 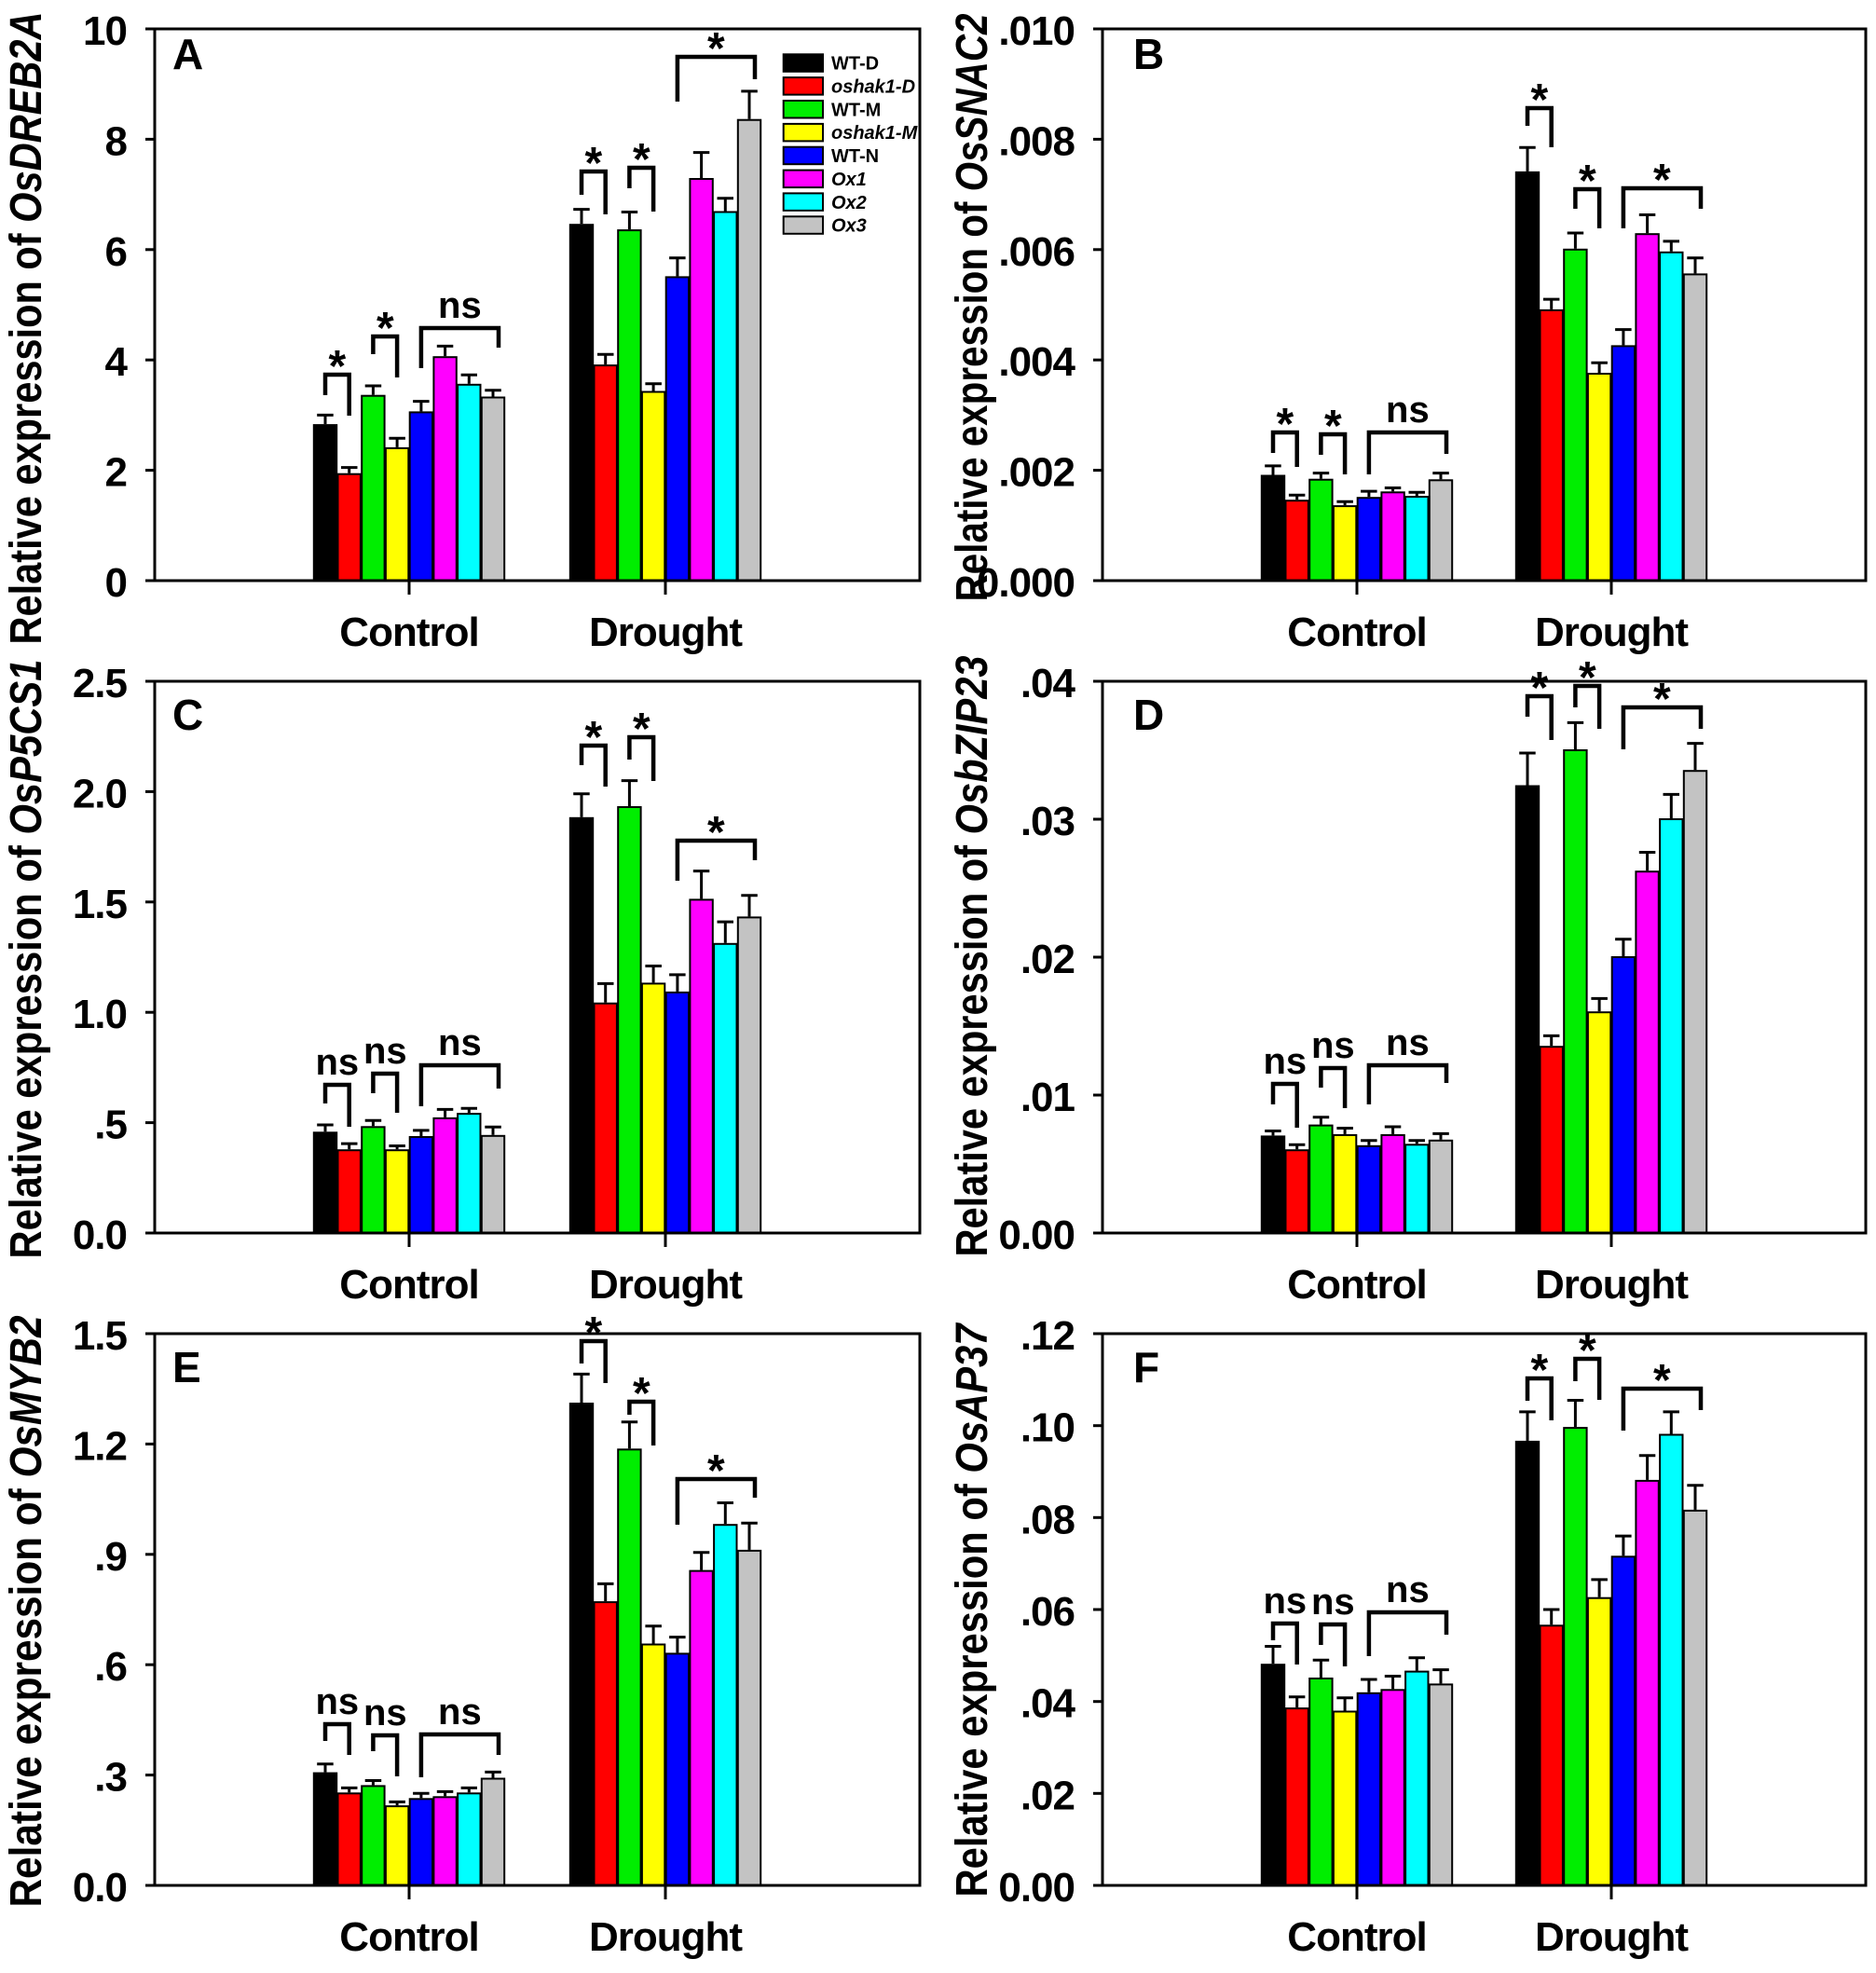 What do you see at coordinates (856, 110) in the screenshot?
I see `svg-text: WT-M` at bounding box center [856, 110].